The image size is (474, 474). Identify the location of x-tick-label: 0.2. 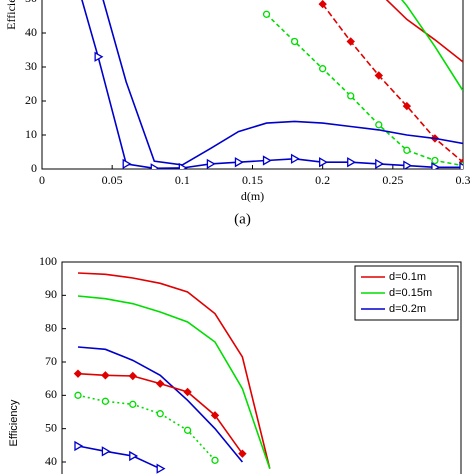
(322, 180).